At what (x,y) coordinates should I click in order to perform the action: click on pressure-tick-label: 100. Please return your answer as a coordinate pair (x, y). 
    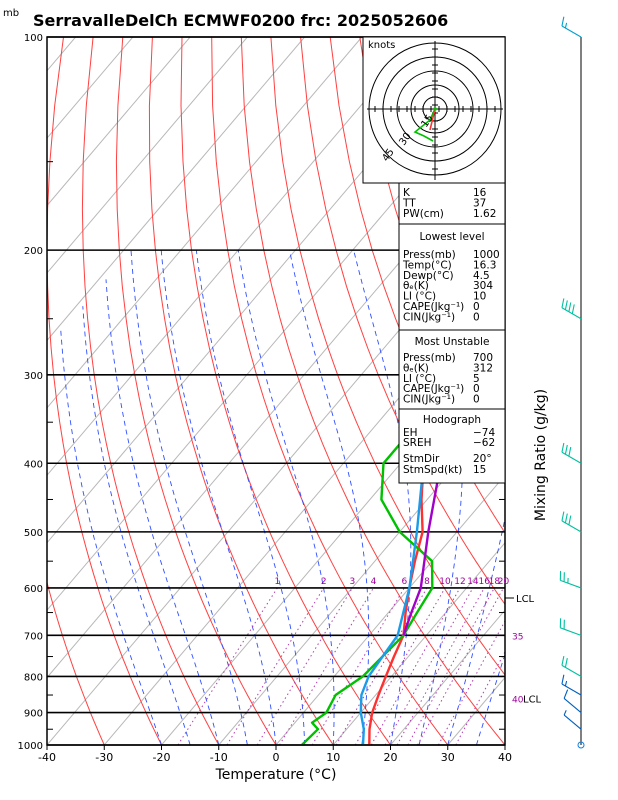
    Looking at the image, I should click on (33, 38).